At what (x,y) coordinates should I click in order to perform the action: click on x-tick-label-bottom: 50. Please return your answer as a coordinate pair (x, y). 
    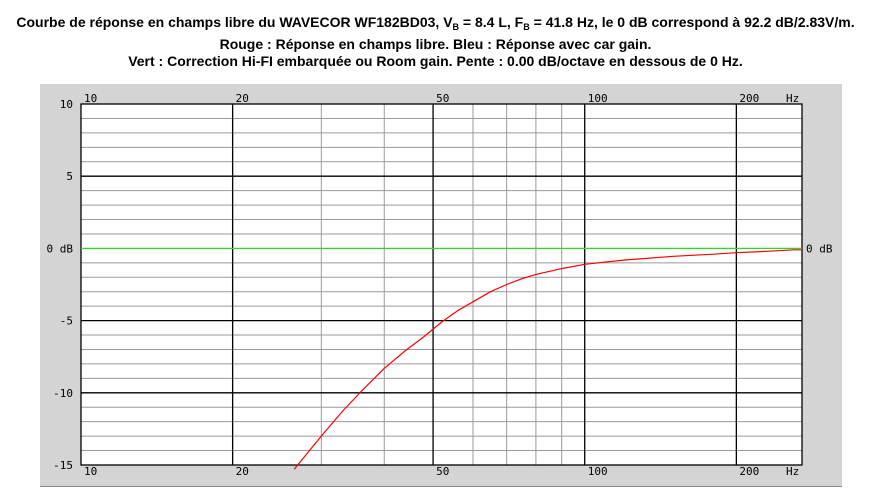
    Looking at the image, I should click on (442, 471).